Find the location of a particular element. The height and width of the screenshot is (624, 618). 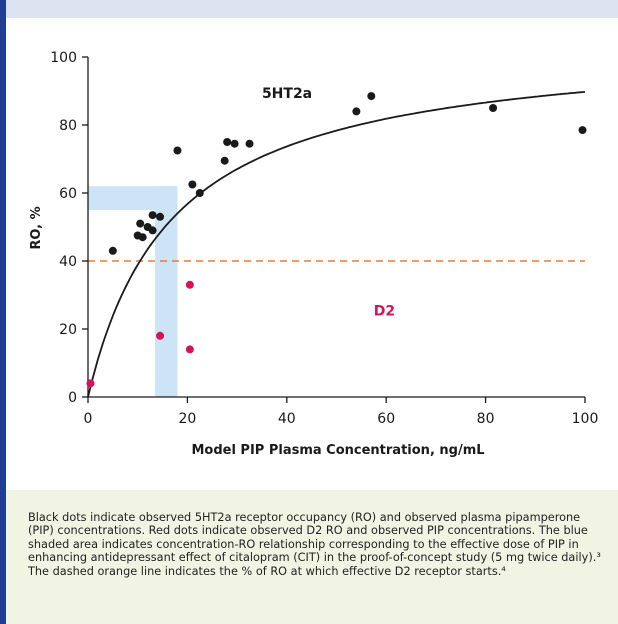

x-tick-label: 80 is located at coordinates (486, 419).